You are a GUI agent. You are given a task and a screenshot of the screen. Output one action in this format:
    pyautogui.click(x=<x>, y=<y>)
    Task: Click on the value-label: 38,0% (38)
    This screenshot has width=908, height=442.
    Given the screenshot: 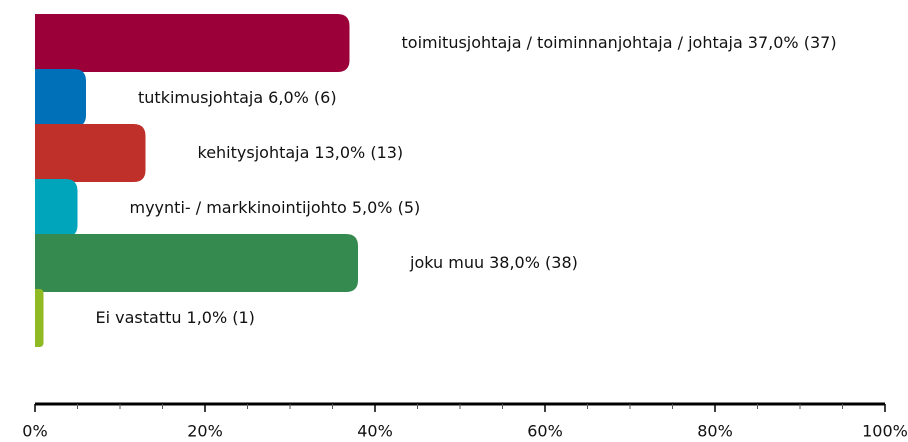 What is the action you would take?
    pyautogui.click(x=533, y=262)
    